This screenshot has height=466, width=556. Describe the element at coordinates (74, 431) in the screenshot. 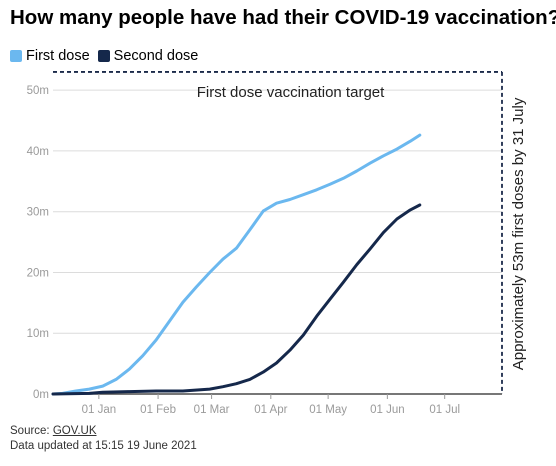

I see `source-link: GOV.UK` at that location.